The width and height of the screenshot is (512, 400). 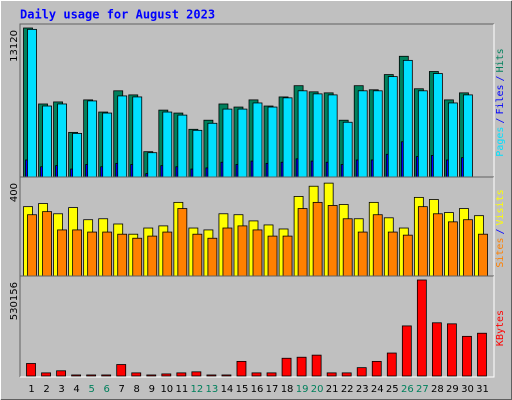 What do you see at coordinates (500, 142) in the screenshot?
I see `legend-entry: Pages` at bounding box center [500, 142].